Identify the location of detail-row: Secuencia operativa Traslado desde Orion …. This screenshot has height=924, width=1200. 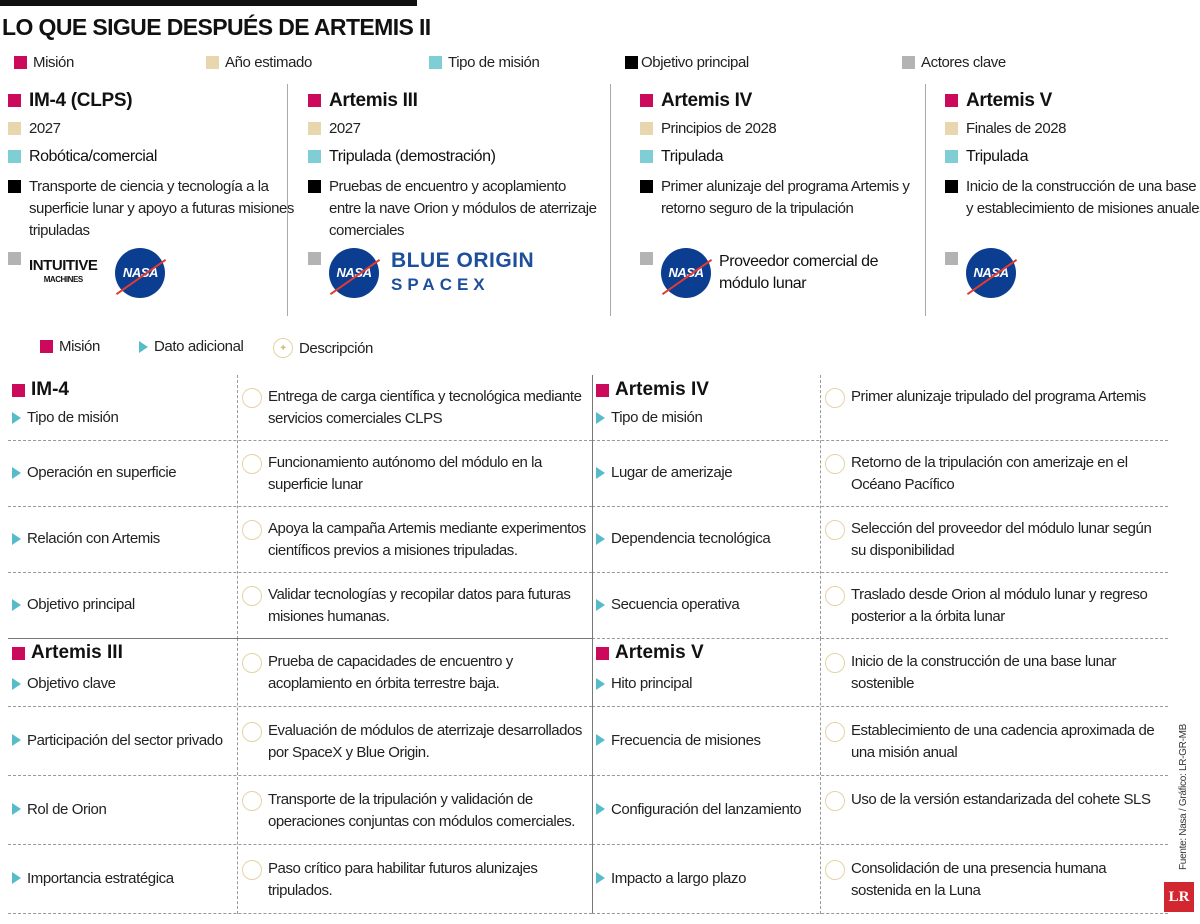
(880, 606).